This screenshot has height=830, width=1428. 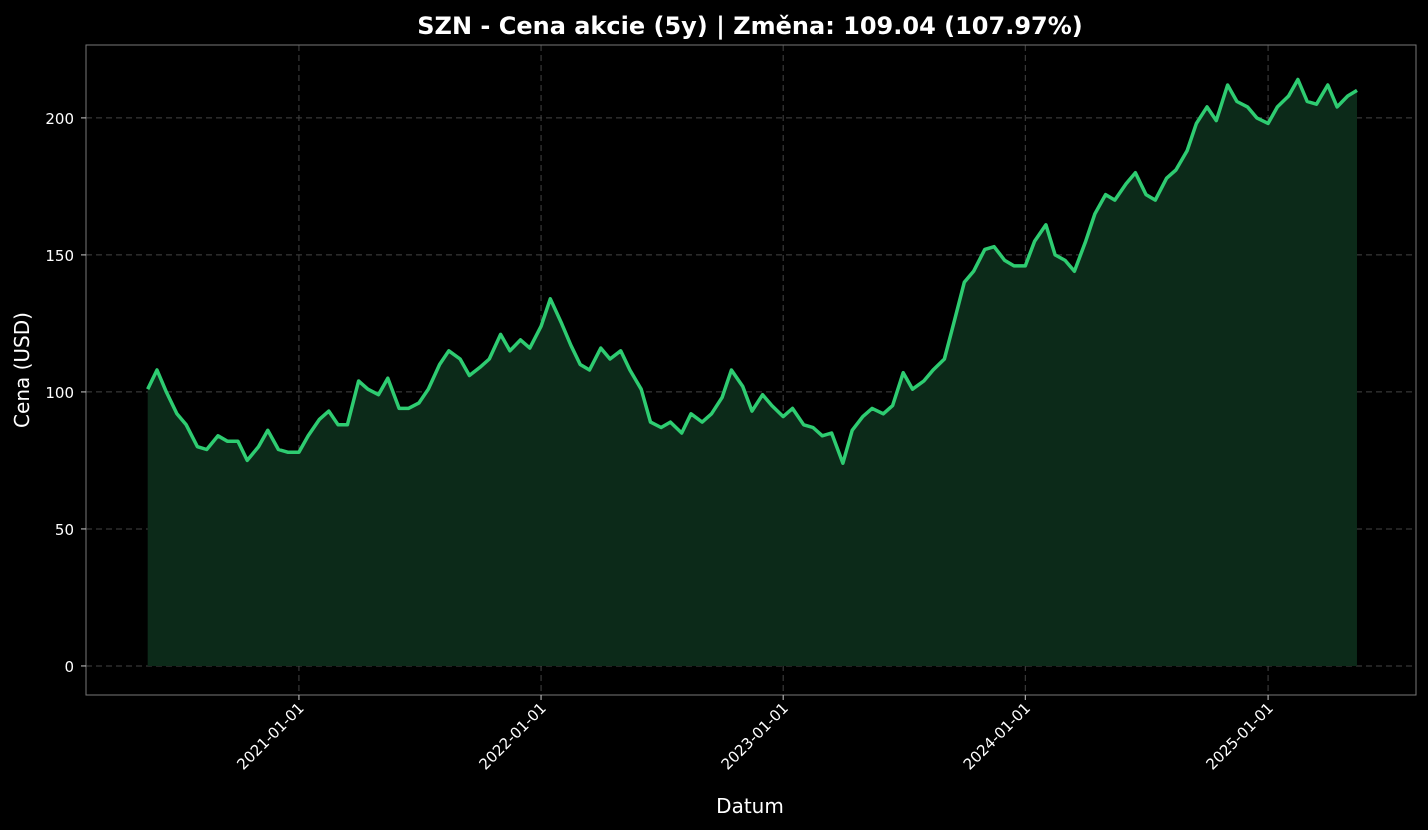 I want to click on y-tick-label: 50, so click(x=64, y=530).